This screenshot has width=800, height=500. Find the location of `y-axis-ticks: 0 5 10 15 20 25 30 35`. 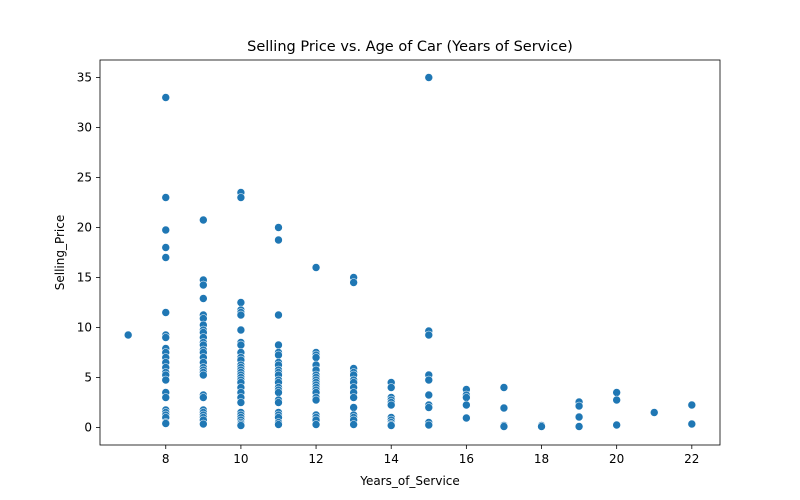

y-axis-ticks: 0 5 10 15 20 25 30 35 is located at coordinates (88, 253).